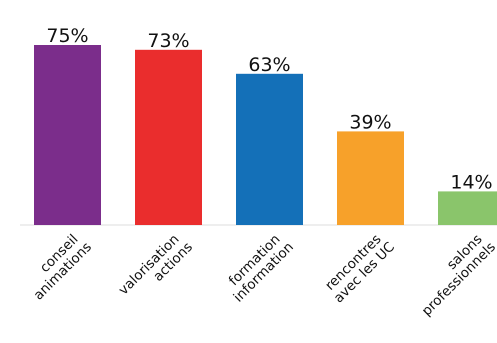 This screenshot has width=497, height=343. I want to click on value-label-2: 73%, so click(168, 41).